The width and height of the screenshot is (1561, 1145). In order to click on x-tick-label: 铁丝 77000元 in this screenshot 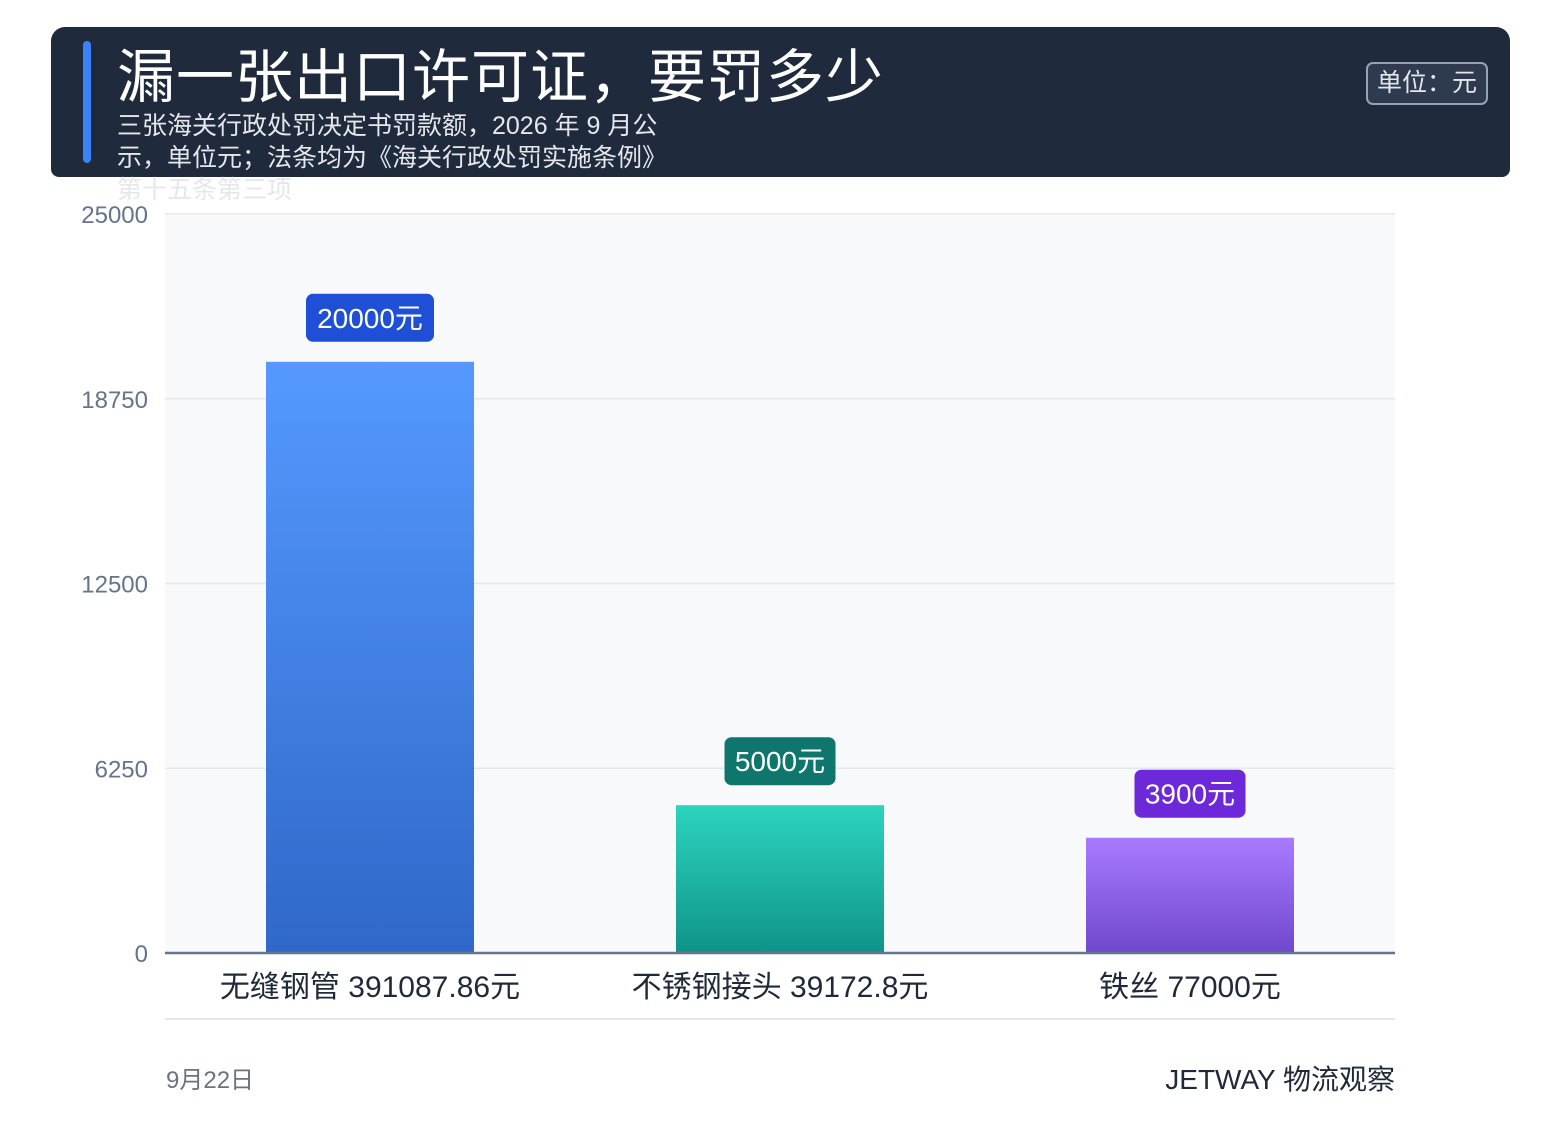, I will do `click(1190, 987)`.